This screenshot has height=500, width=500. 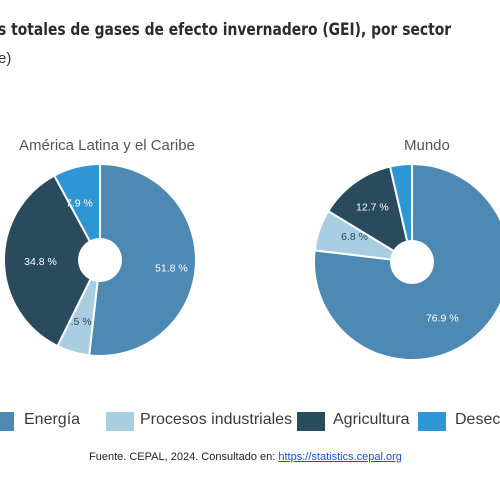 I want to click on legend-label-procesos: Procesos industriales, so click(x=216, y=419).